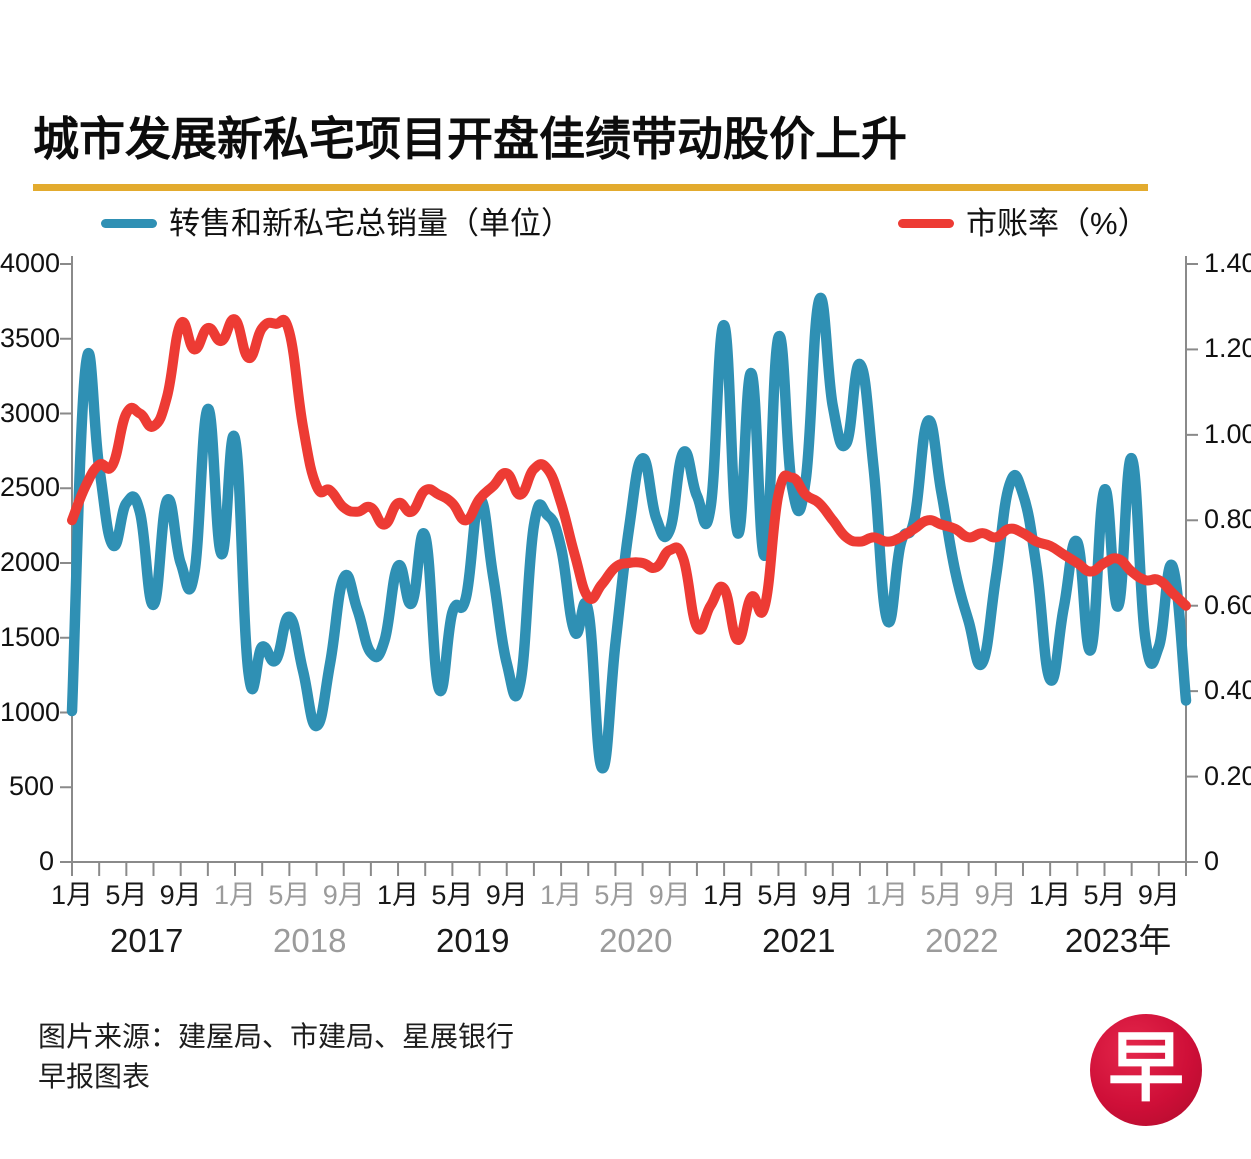 This screenshot has height=1159, width=1251. What do you see at coordinates (625, 228) in the screenshot?
I see `chart-legend: 转售和新私宅总销量（单位） 市账率（%）` at bounding box center [625, 228].